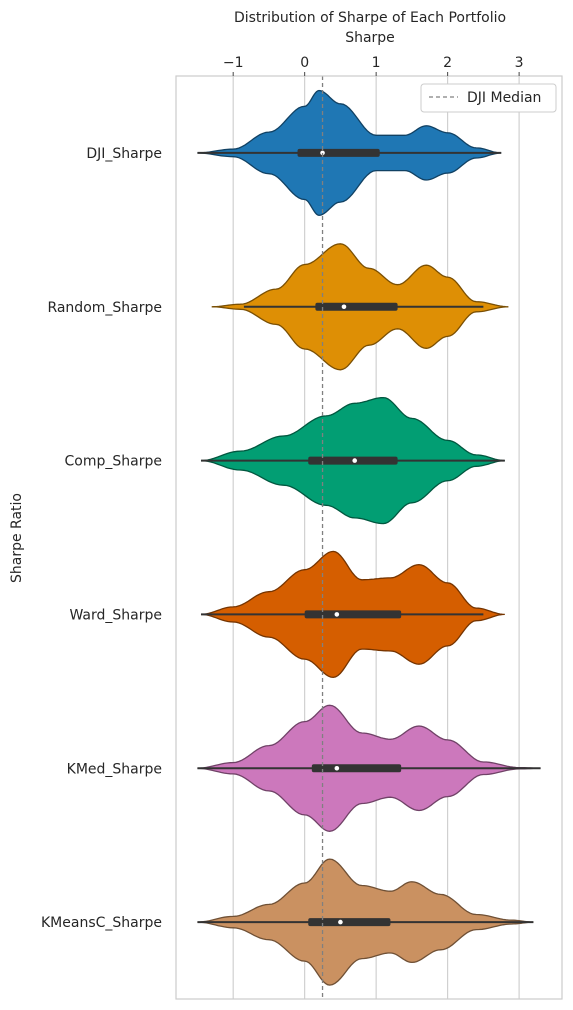  I want to click on category-label: KMeansC_Sharpe, so click(101, 923).